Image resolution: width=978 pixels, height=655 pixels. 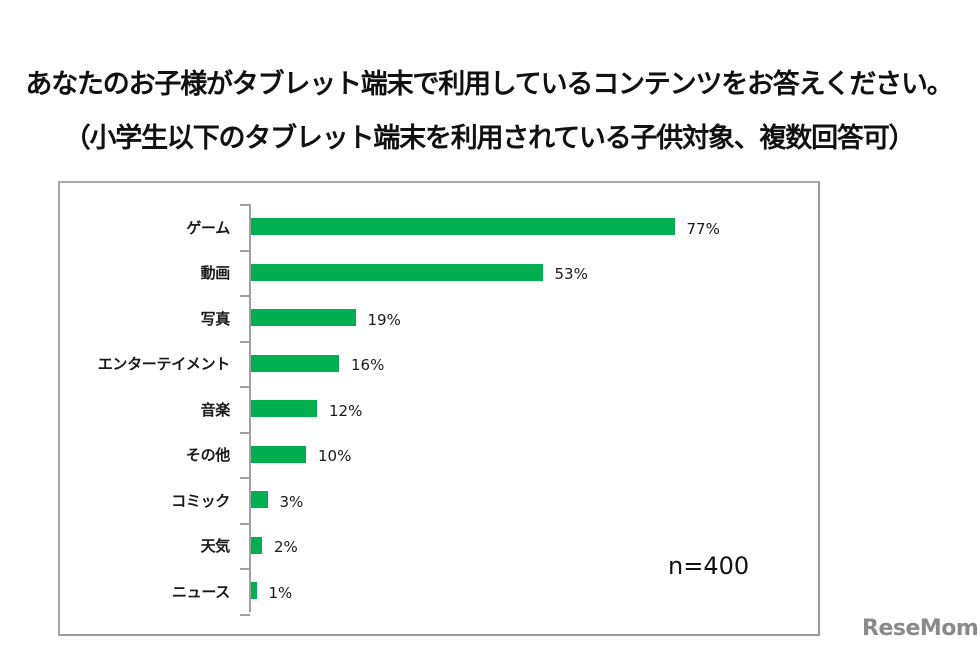 I want to click on value-label: 19%, so click(x=384, y=320).